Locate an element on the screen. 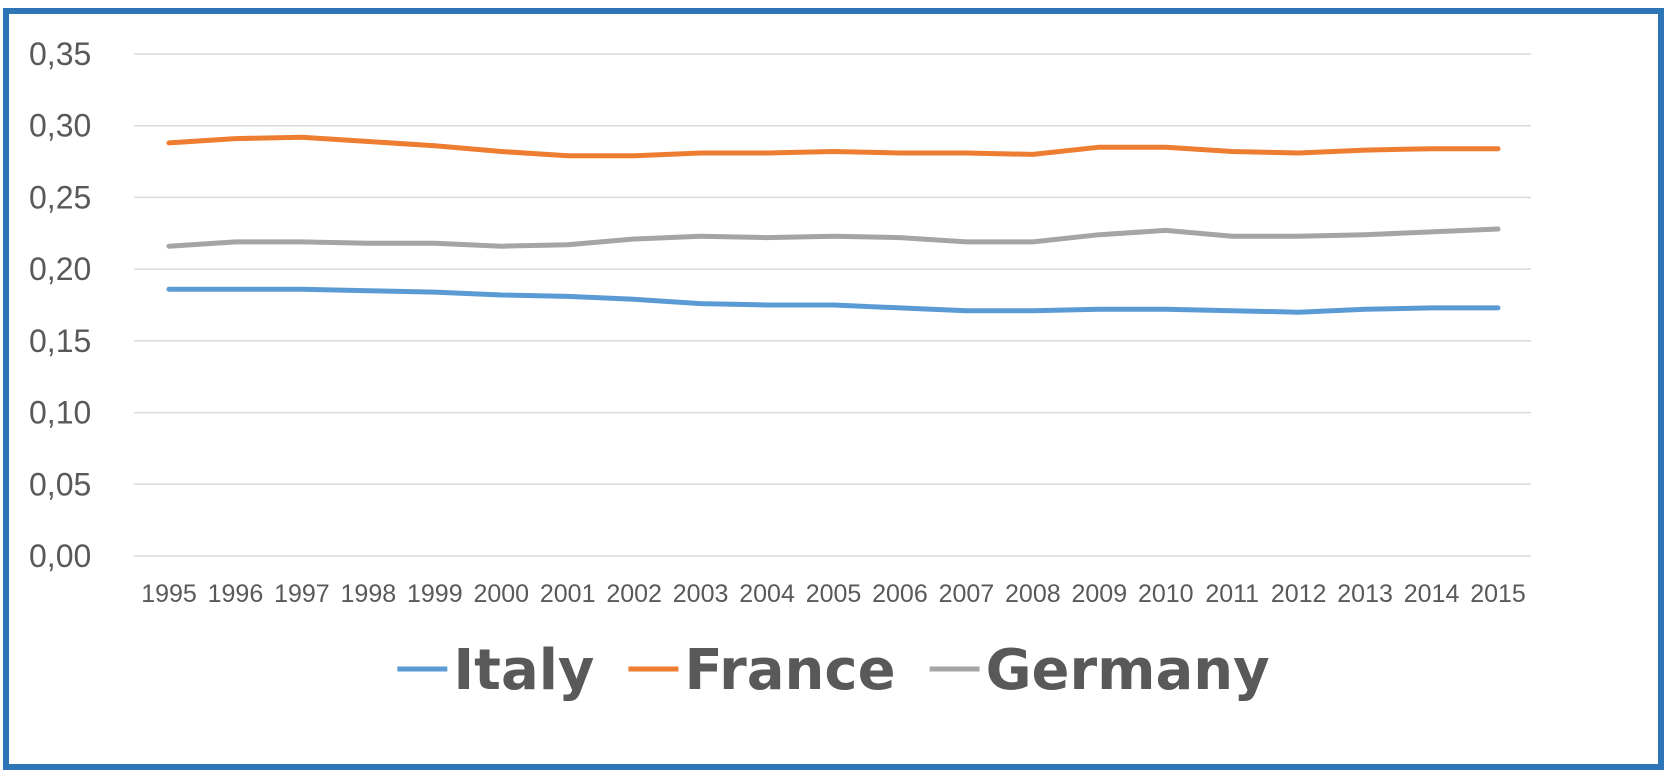 The width and height of the screenshot is (1677, 776). x-tick-label: 2009 is located at coordinates (1099, 594).